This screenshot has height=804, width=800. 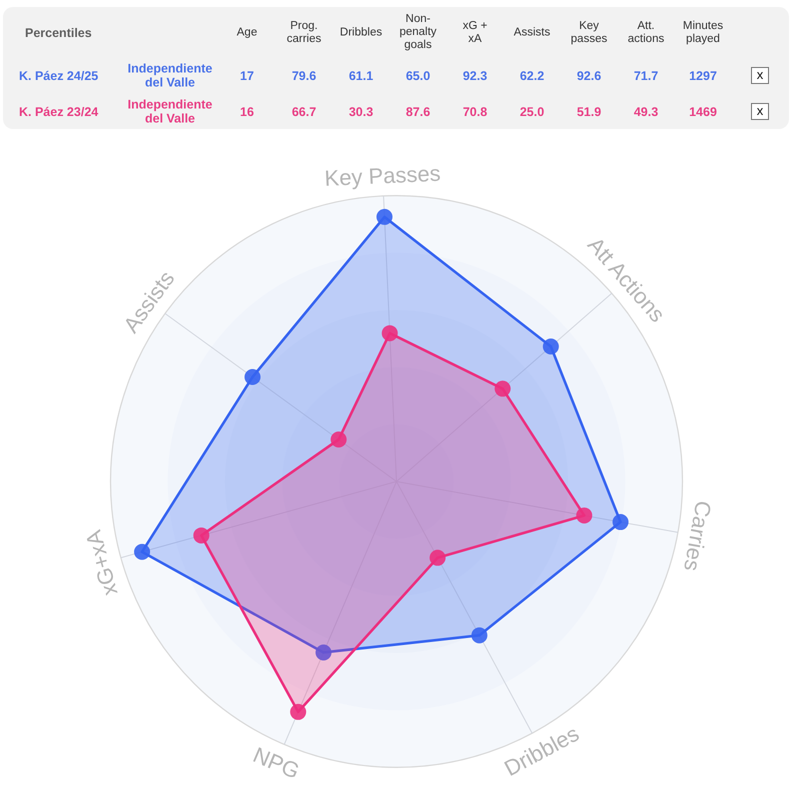 I want to click on category-label: Att. actions, so click(x=646, y=33).